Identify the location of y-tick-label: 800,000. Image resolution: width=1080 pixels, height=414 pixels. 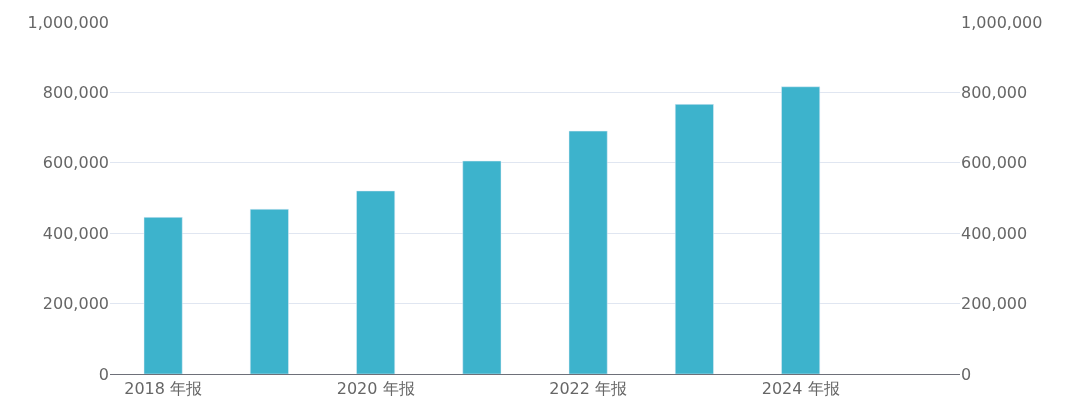
(75, 92).